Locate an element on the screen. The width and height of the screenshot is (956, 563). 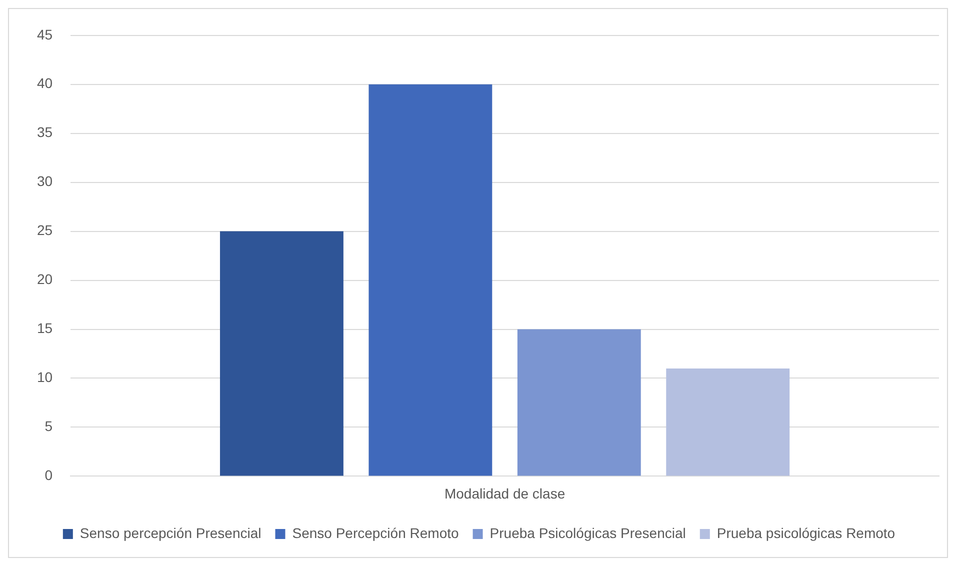
y-tick-label: 10 is located at coordinates (44, 377).